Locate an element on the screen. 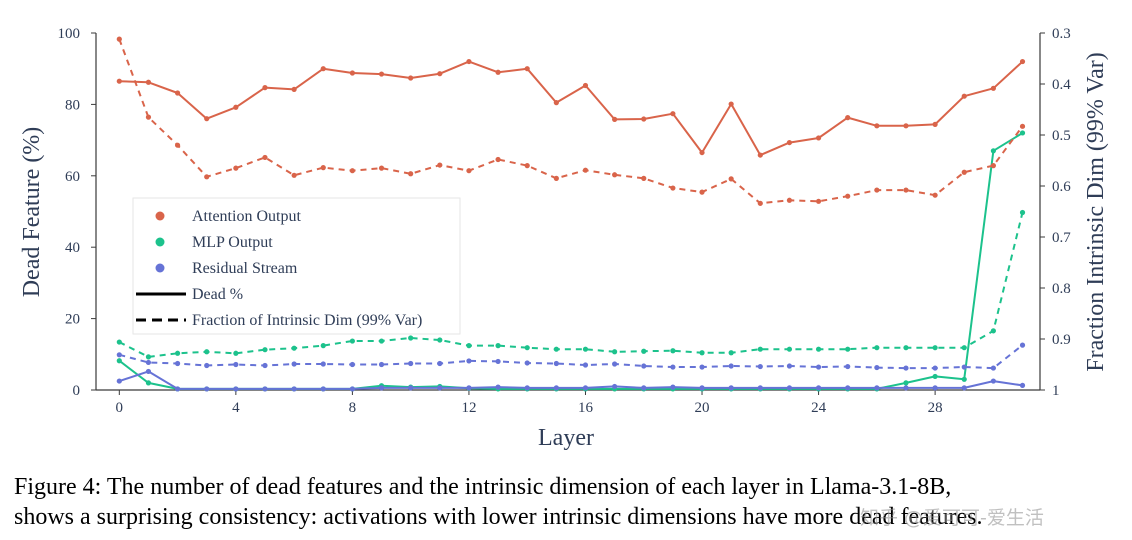 This screenshot has height=540, width=1132. legend-label: Residual Stream is located at coordinates (245, 268).